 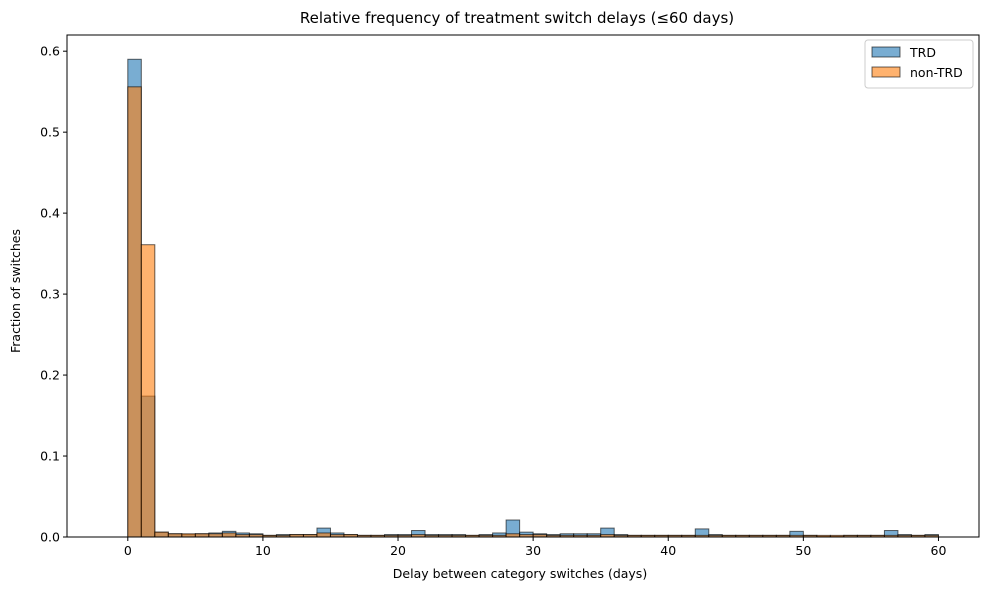 I want to click on y-tick-label: 0.6, so click(x=50, y=51).